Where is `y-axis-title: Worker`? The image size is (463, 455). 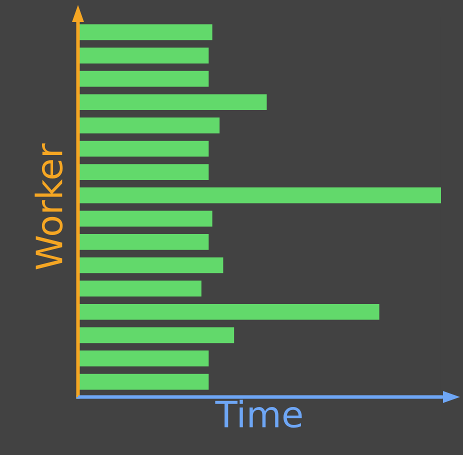
y-axis-title: Worker is located at coordinates (48, 206).